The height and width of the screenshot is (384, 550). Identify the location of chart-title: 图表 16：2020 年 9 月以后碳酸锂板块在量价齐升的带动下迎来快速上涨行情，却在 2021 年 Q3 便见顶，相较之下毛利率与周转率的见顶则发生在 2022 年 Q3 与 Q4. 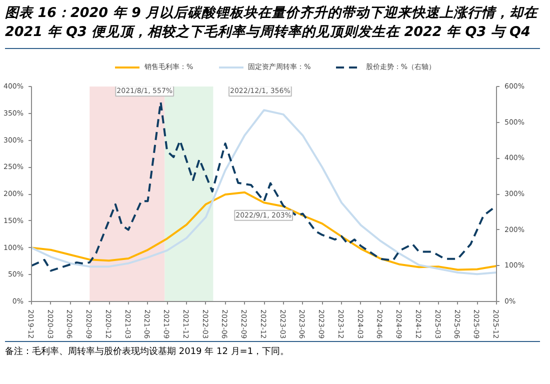
(272, 26).